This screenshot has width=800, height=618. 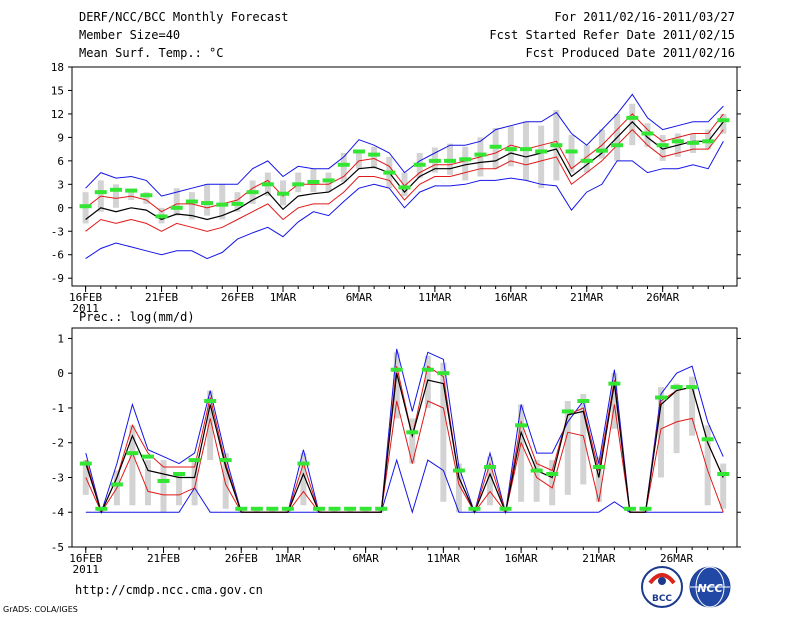 I want to click on temperature-xtick-label: 21MAR, so click(x=586, y=297).